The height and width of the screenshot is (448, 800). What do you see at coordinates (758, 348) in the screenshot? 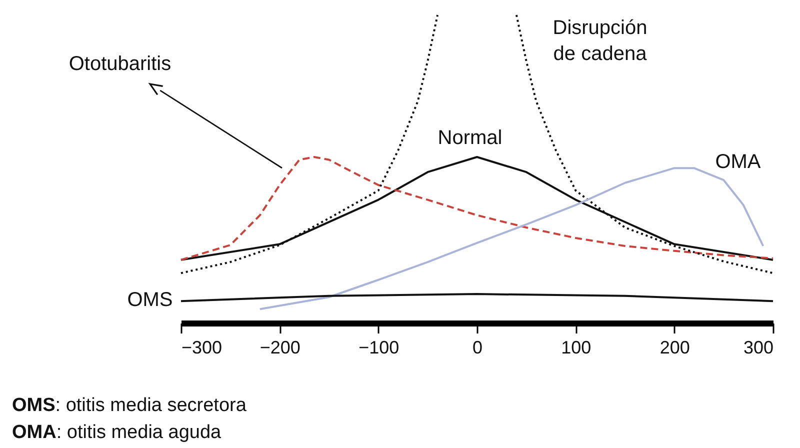
I see `x-tick-label: 300` at bounding box center [758, 348].